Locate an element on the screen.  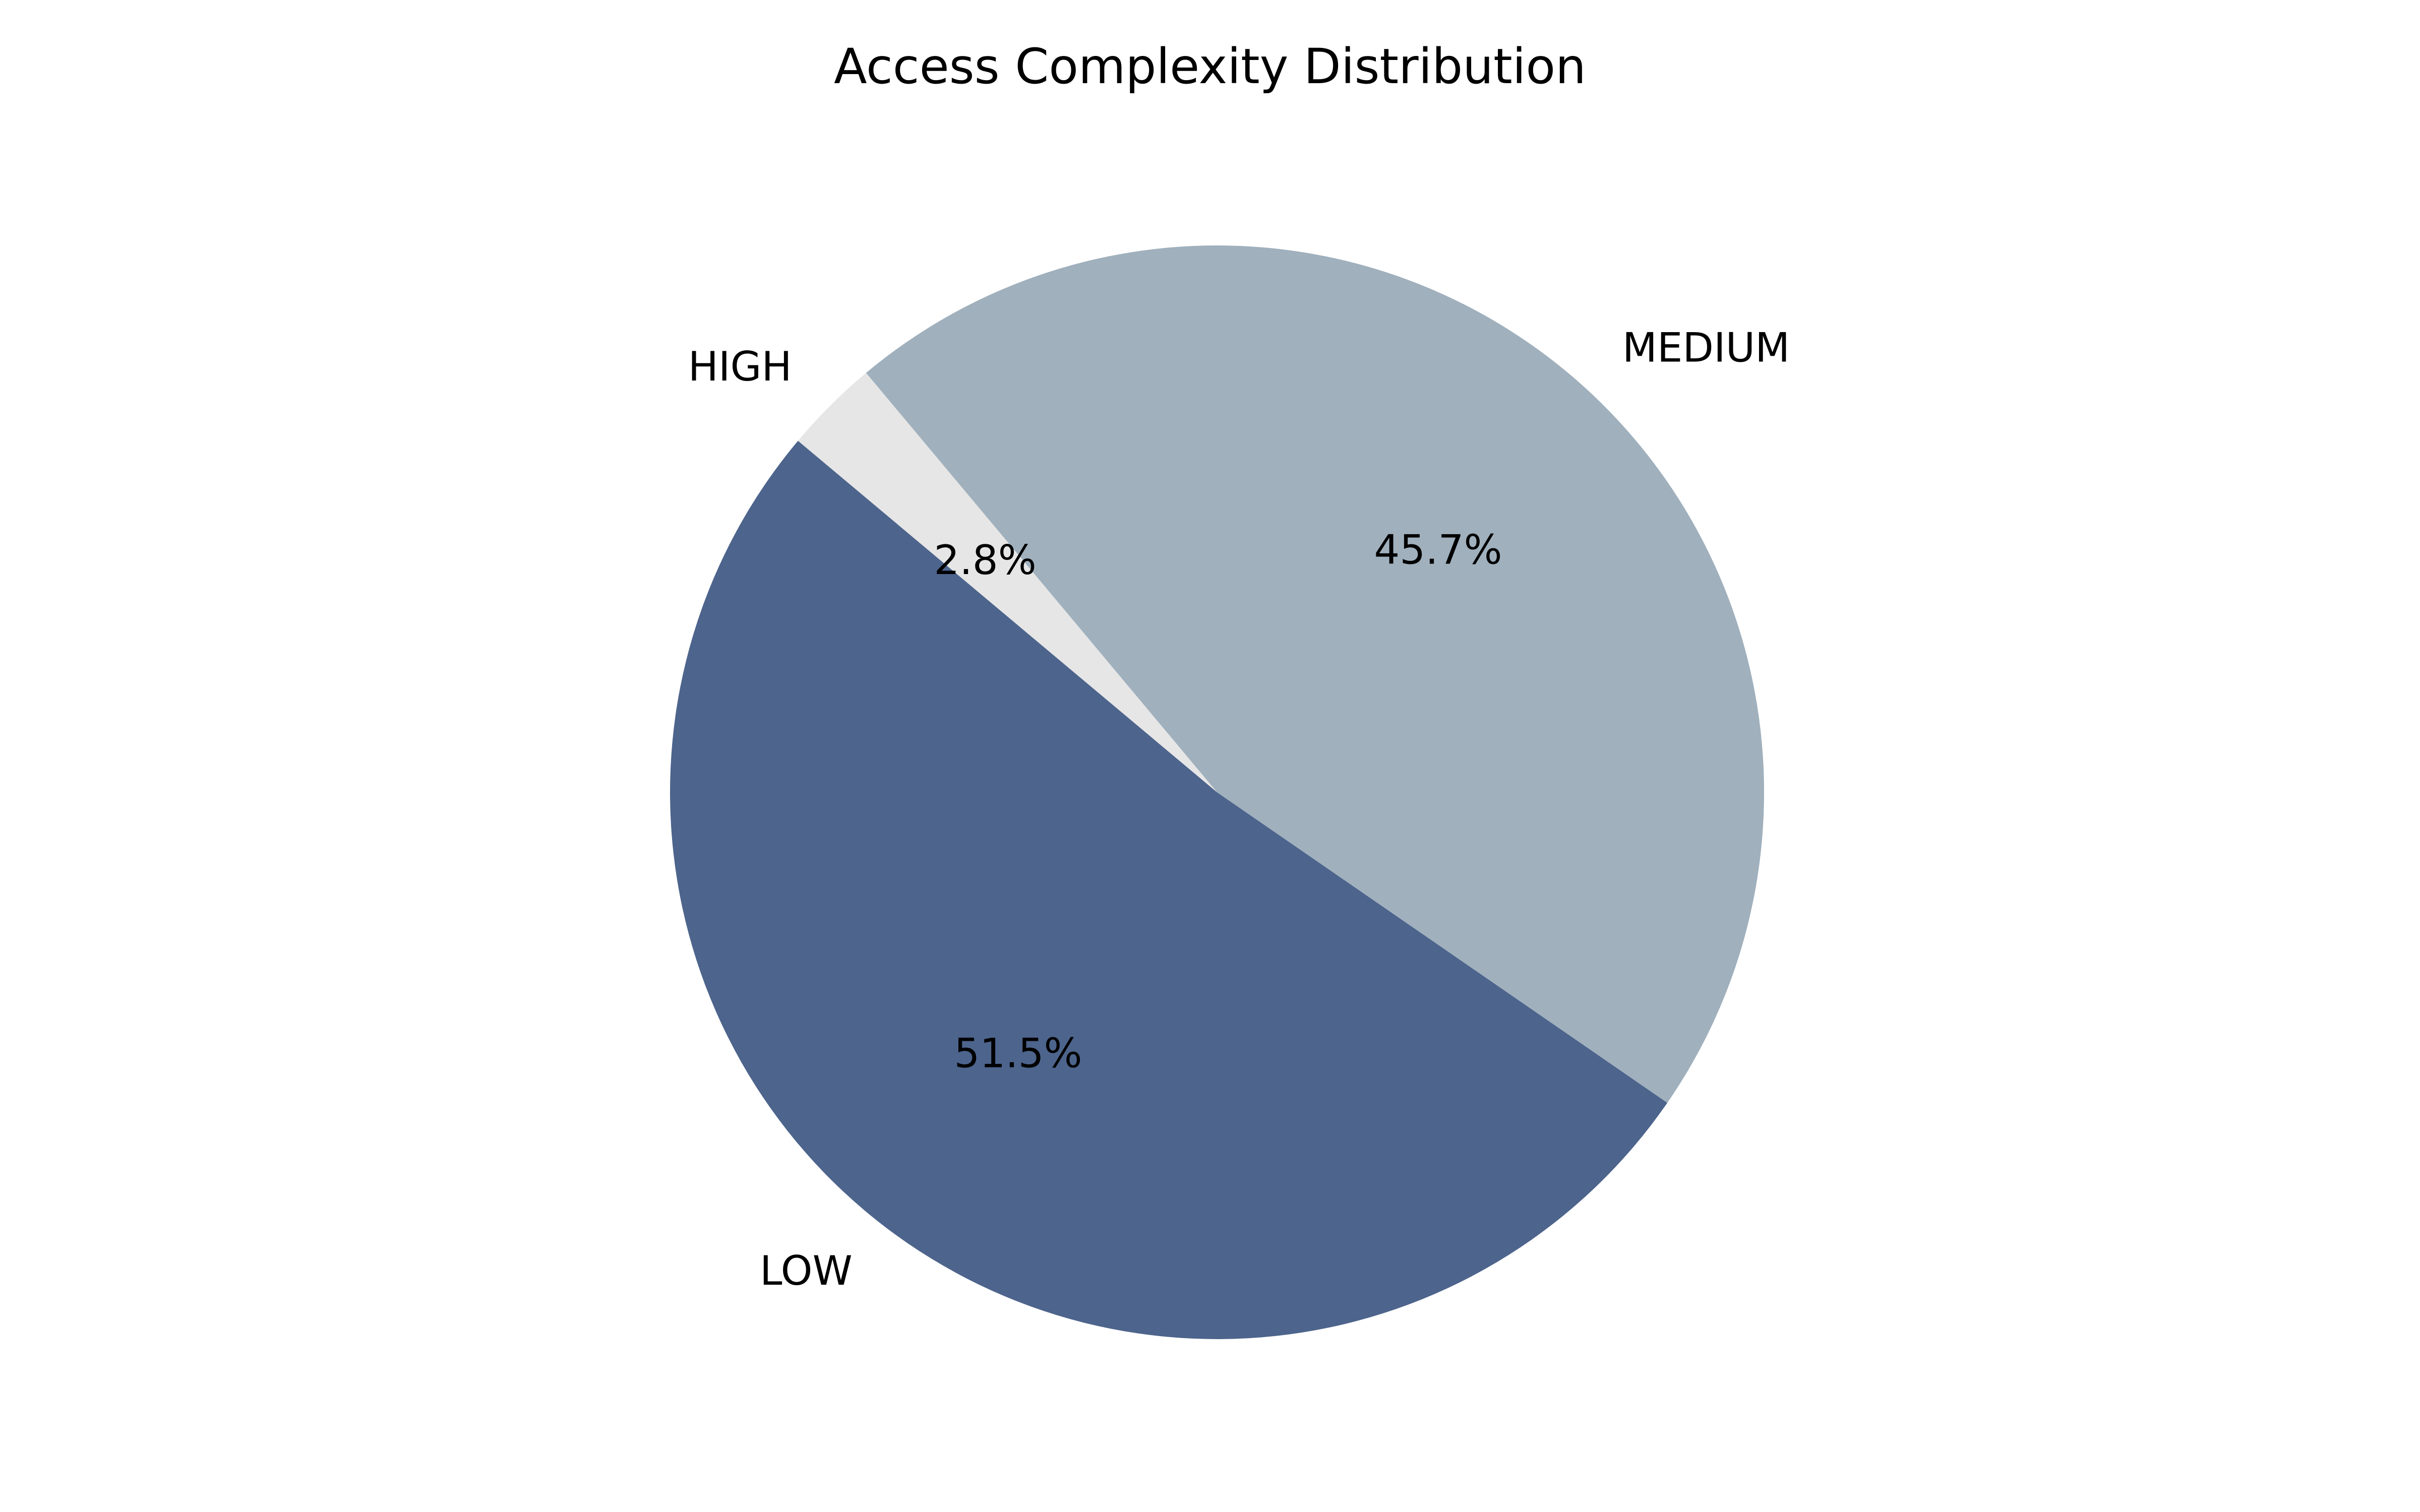
pie-slice-high is located at coordinates (1007, 582).